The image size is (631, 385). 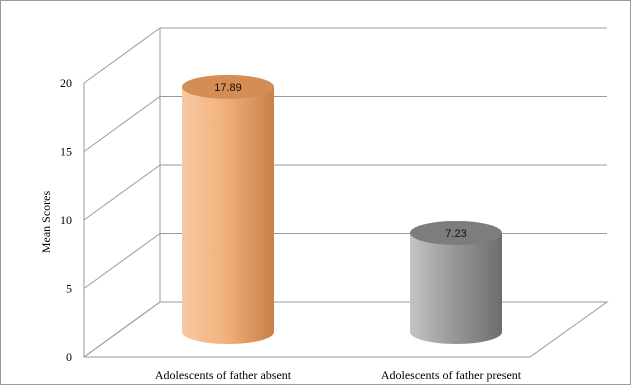 What do you see at coordinates (223, 375) in the screenshot?
I see `x-category-label: Adolescents of father absent` at bounding box center [223, 375].